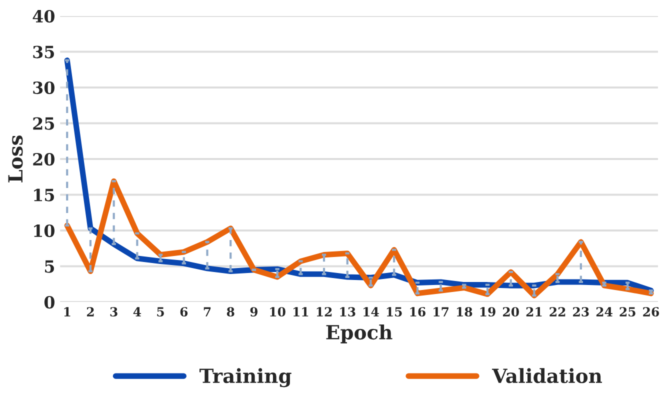 This screenshot has height=400, width=668. Describe the element at coordinates (207, 311) in the screenshot. I see `x-tick-label: 7` at that location.